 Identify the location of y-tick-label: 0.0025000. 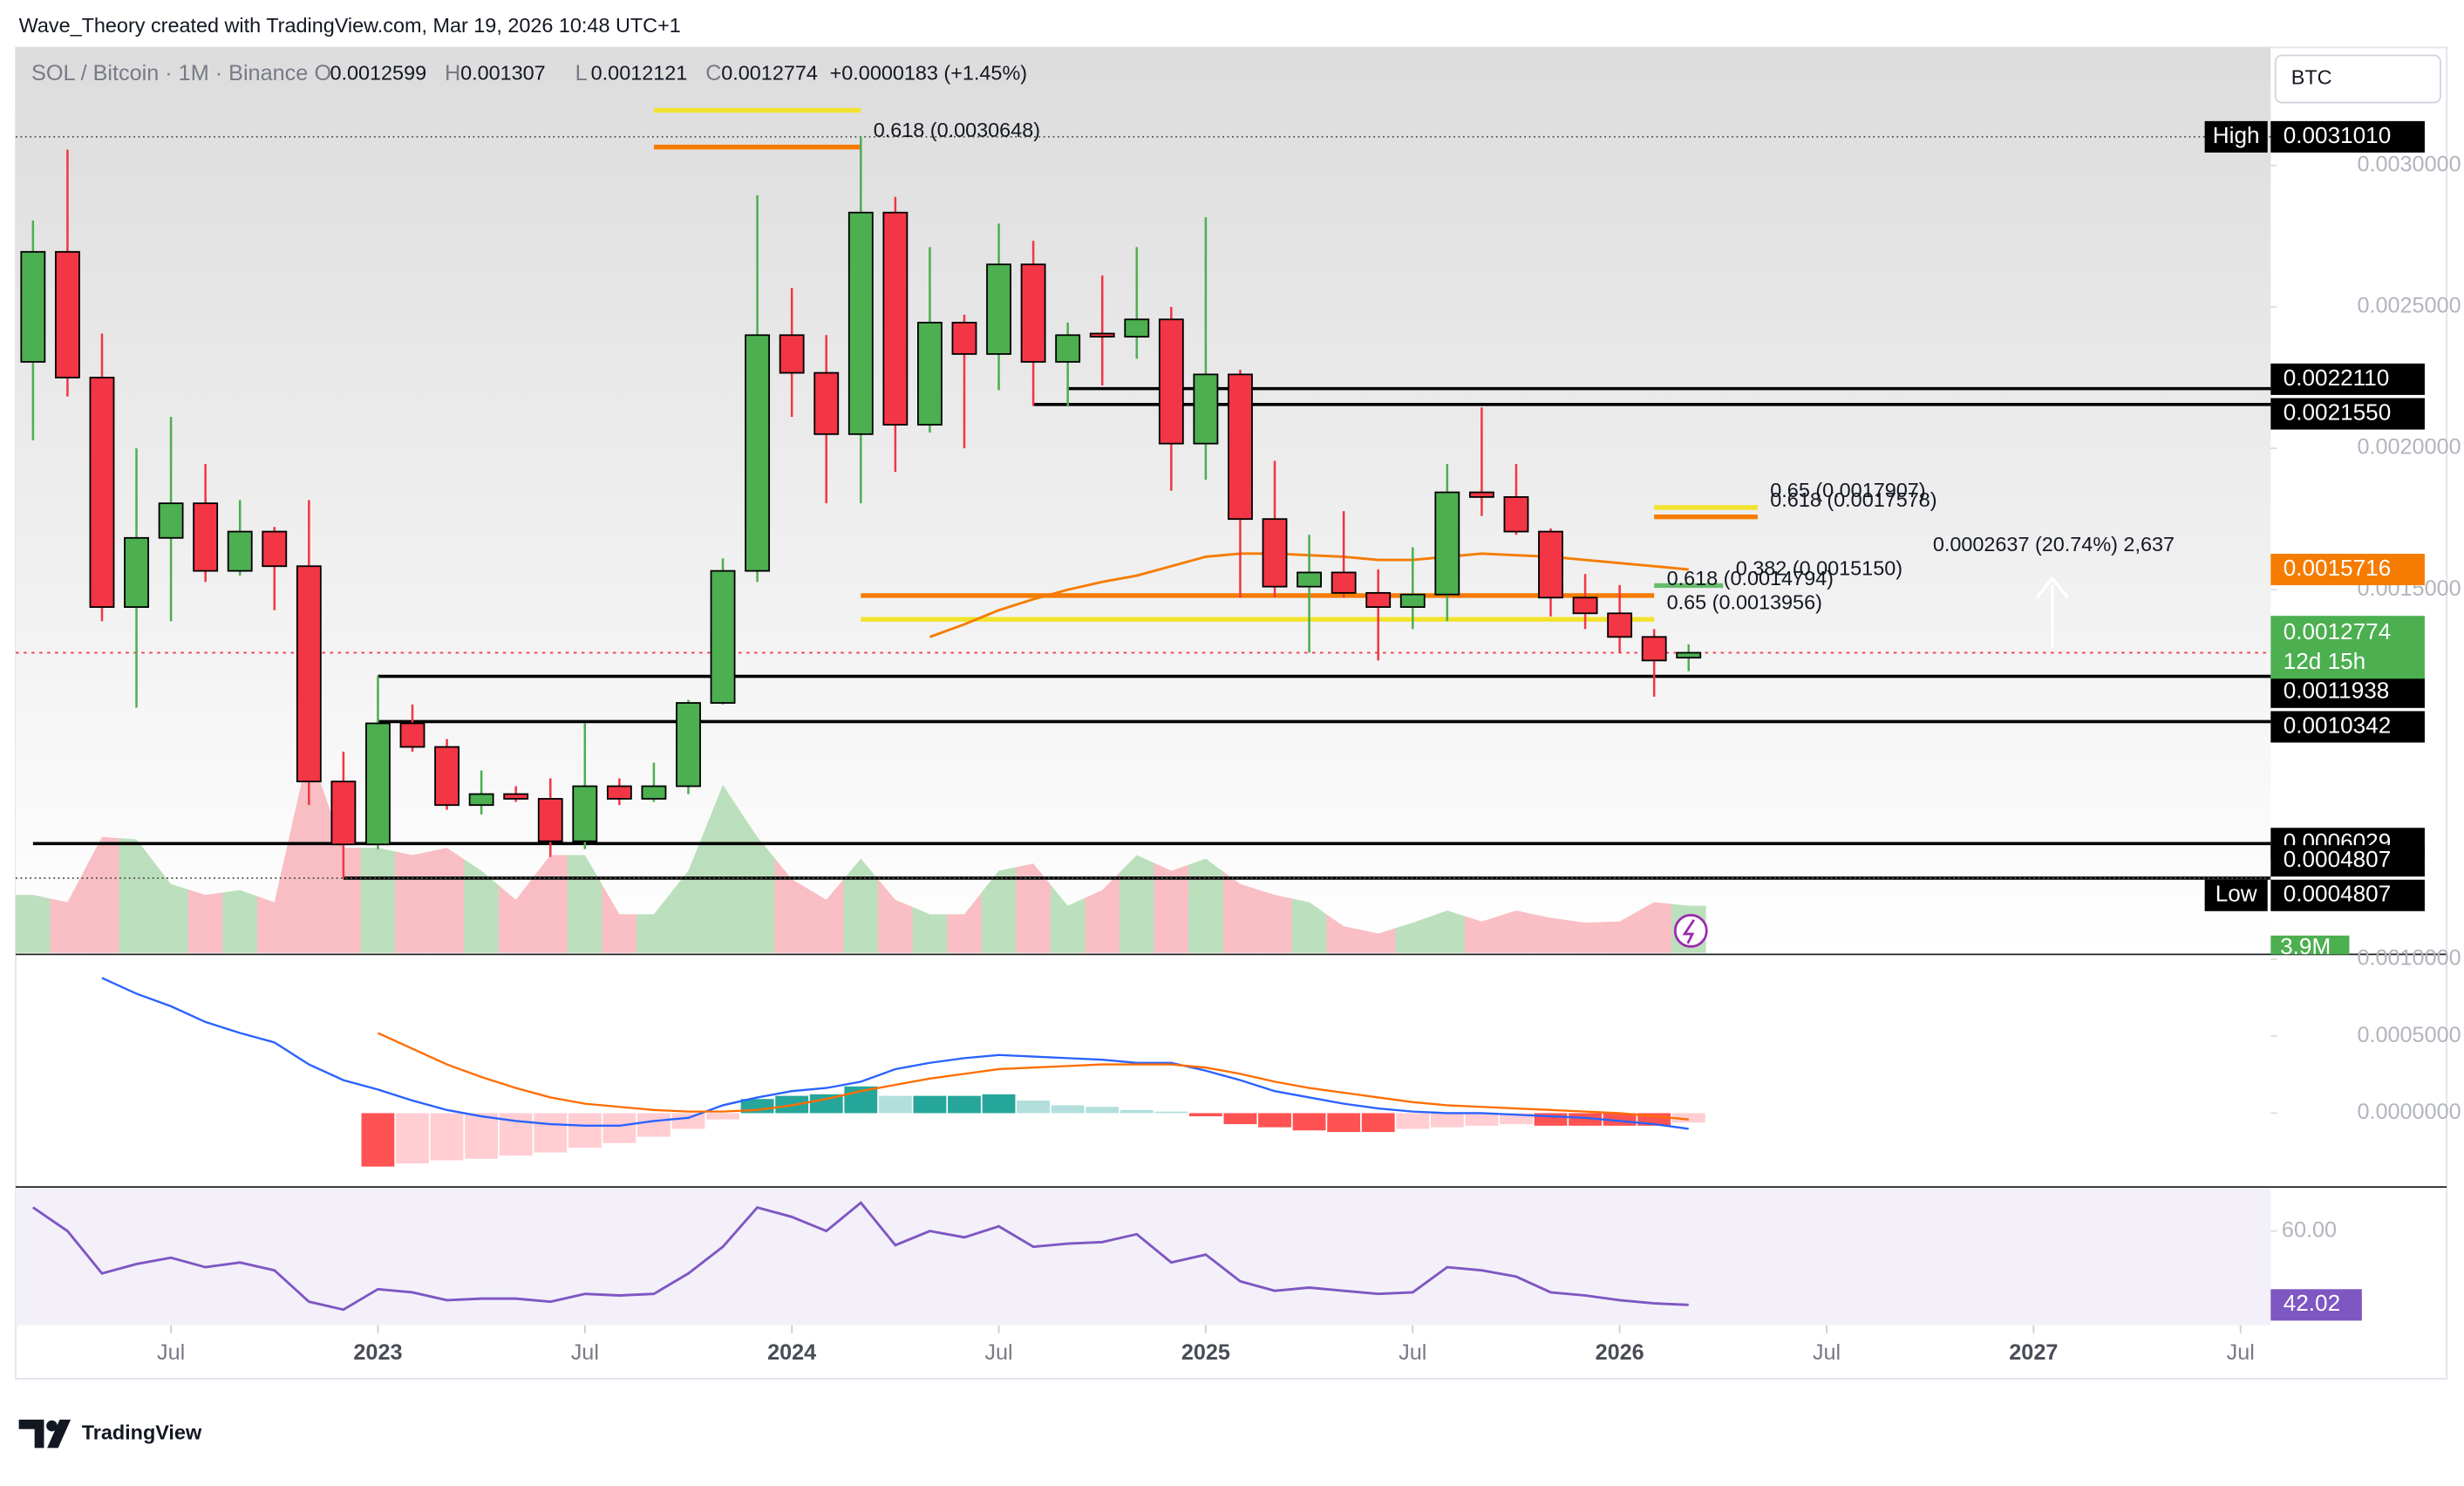
(2409, 306).